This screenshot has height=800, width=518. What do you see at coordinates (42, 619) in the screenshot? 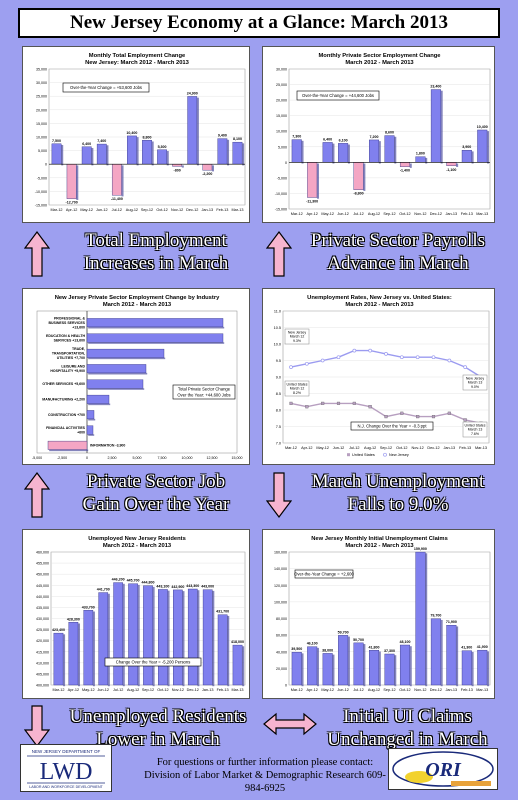
I see `y-tick-label: 430,000` at bounding box center [42, 619].